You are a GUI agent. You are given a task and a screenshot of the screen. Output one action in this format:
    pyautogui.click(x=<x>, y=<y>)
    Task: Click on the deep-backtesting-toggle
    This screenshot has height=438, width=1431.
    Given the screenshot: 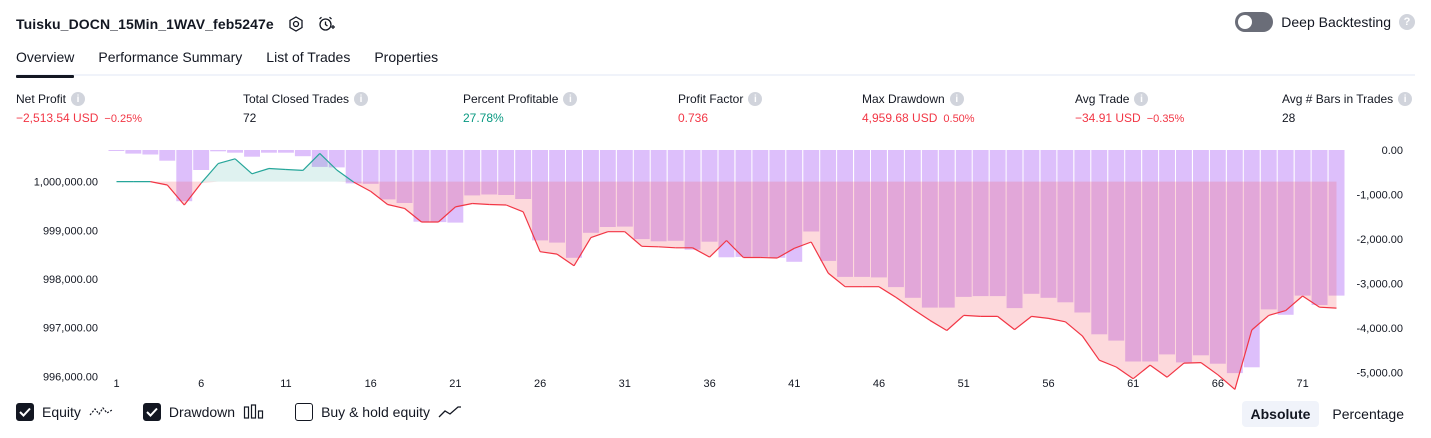 What is the action you would take?
    pyautogui.click(x=1254, y=22)
    